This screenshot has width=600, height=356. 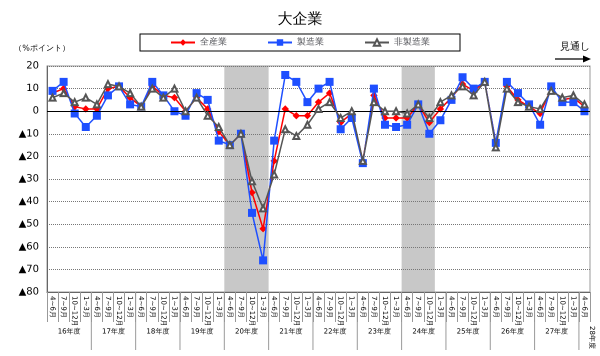 What do you see at coordinates (213, 42) in the screenshot?
I see `legend-label: 全産業` at bounding box center [213, 42].